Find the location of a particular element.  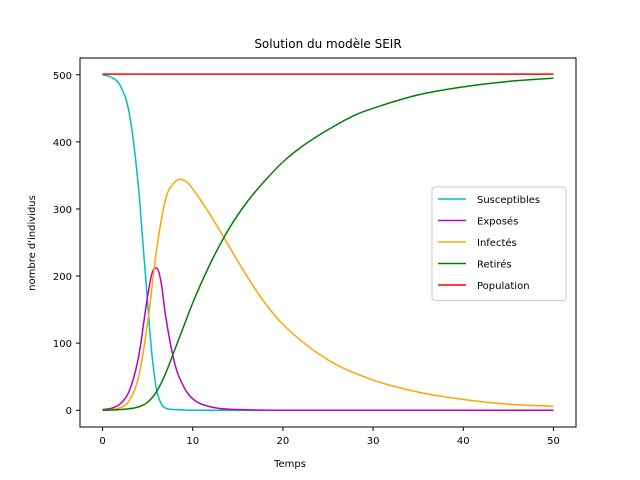

y-tick-label: 300 is located at coordinates (62, 210).